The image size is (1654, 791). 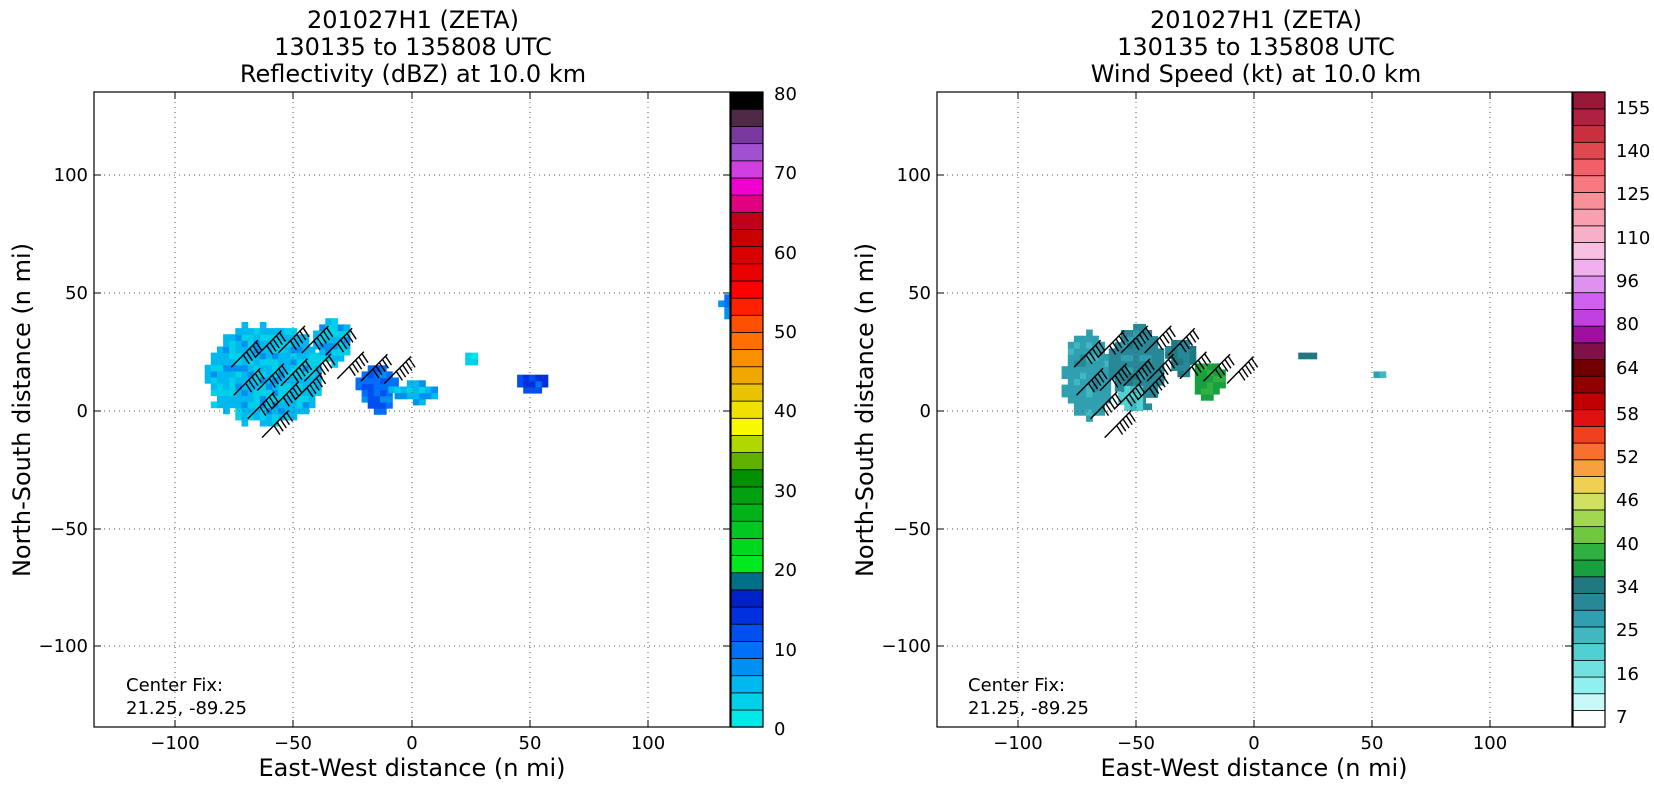 What do you see at coordinates (912, 529) in the screenshot?
I see `y-tick-label: −50` at bounding box center [912, 529].